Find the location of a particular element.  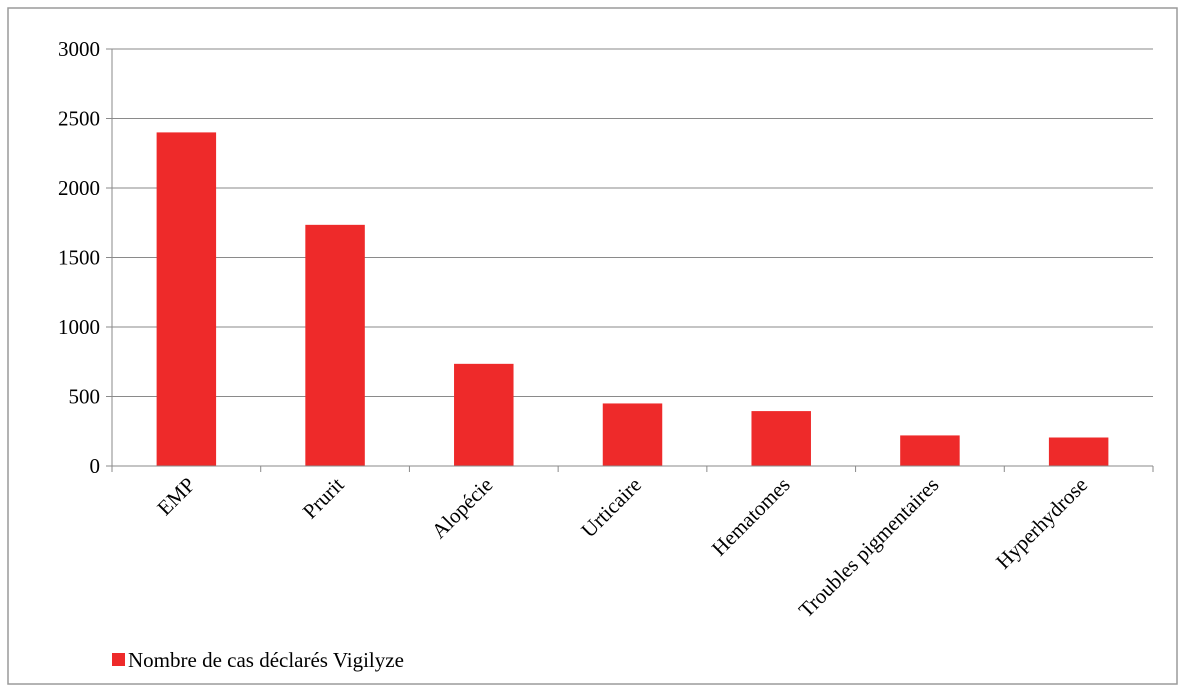

y-tick-label: 0 is located at coordinates (95, 466).